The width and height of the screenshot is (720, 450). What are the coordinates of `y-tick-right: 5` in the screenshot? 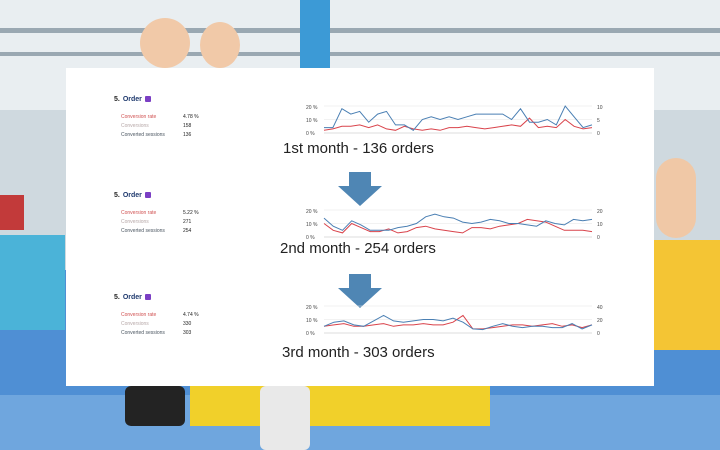 It's located at (598, 121).